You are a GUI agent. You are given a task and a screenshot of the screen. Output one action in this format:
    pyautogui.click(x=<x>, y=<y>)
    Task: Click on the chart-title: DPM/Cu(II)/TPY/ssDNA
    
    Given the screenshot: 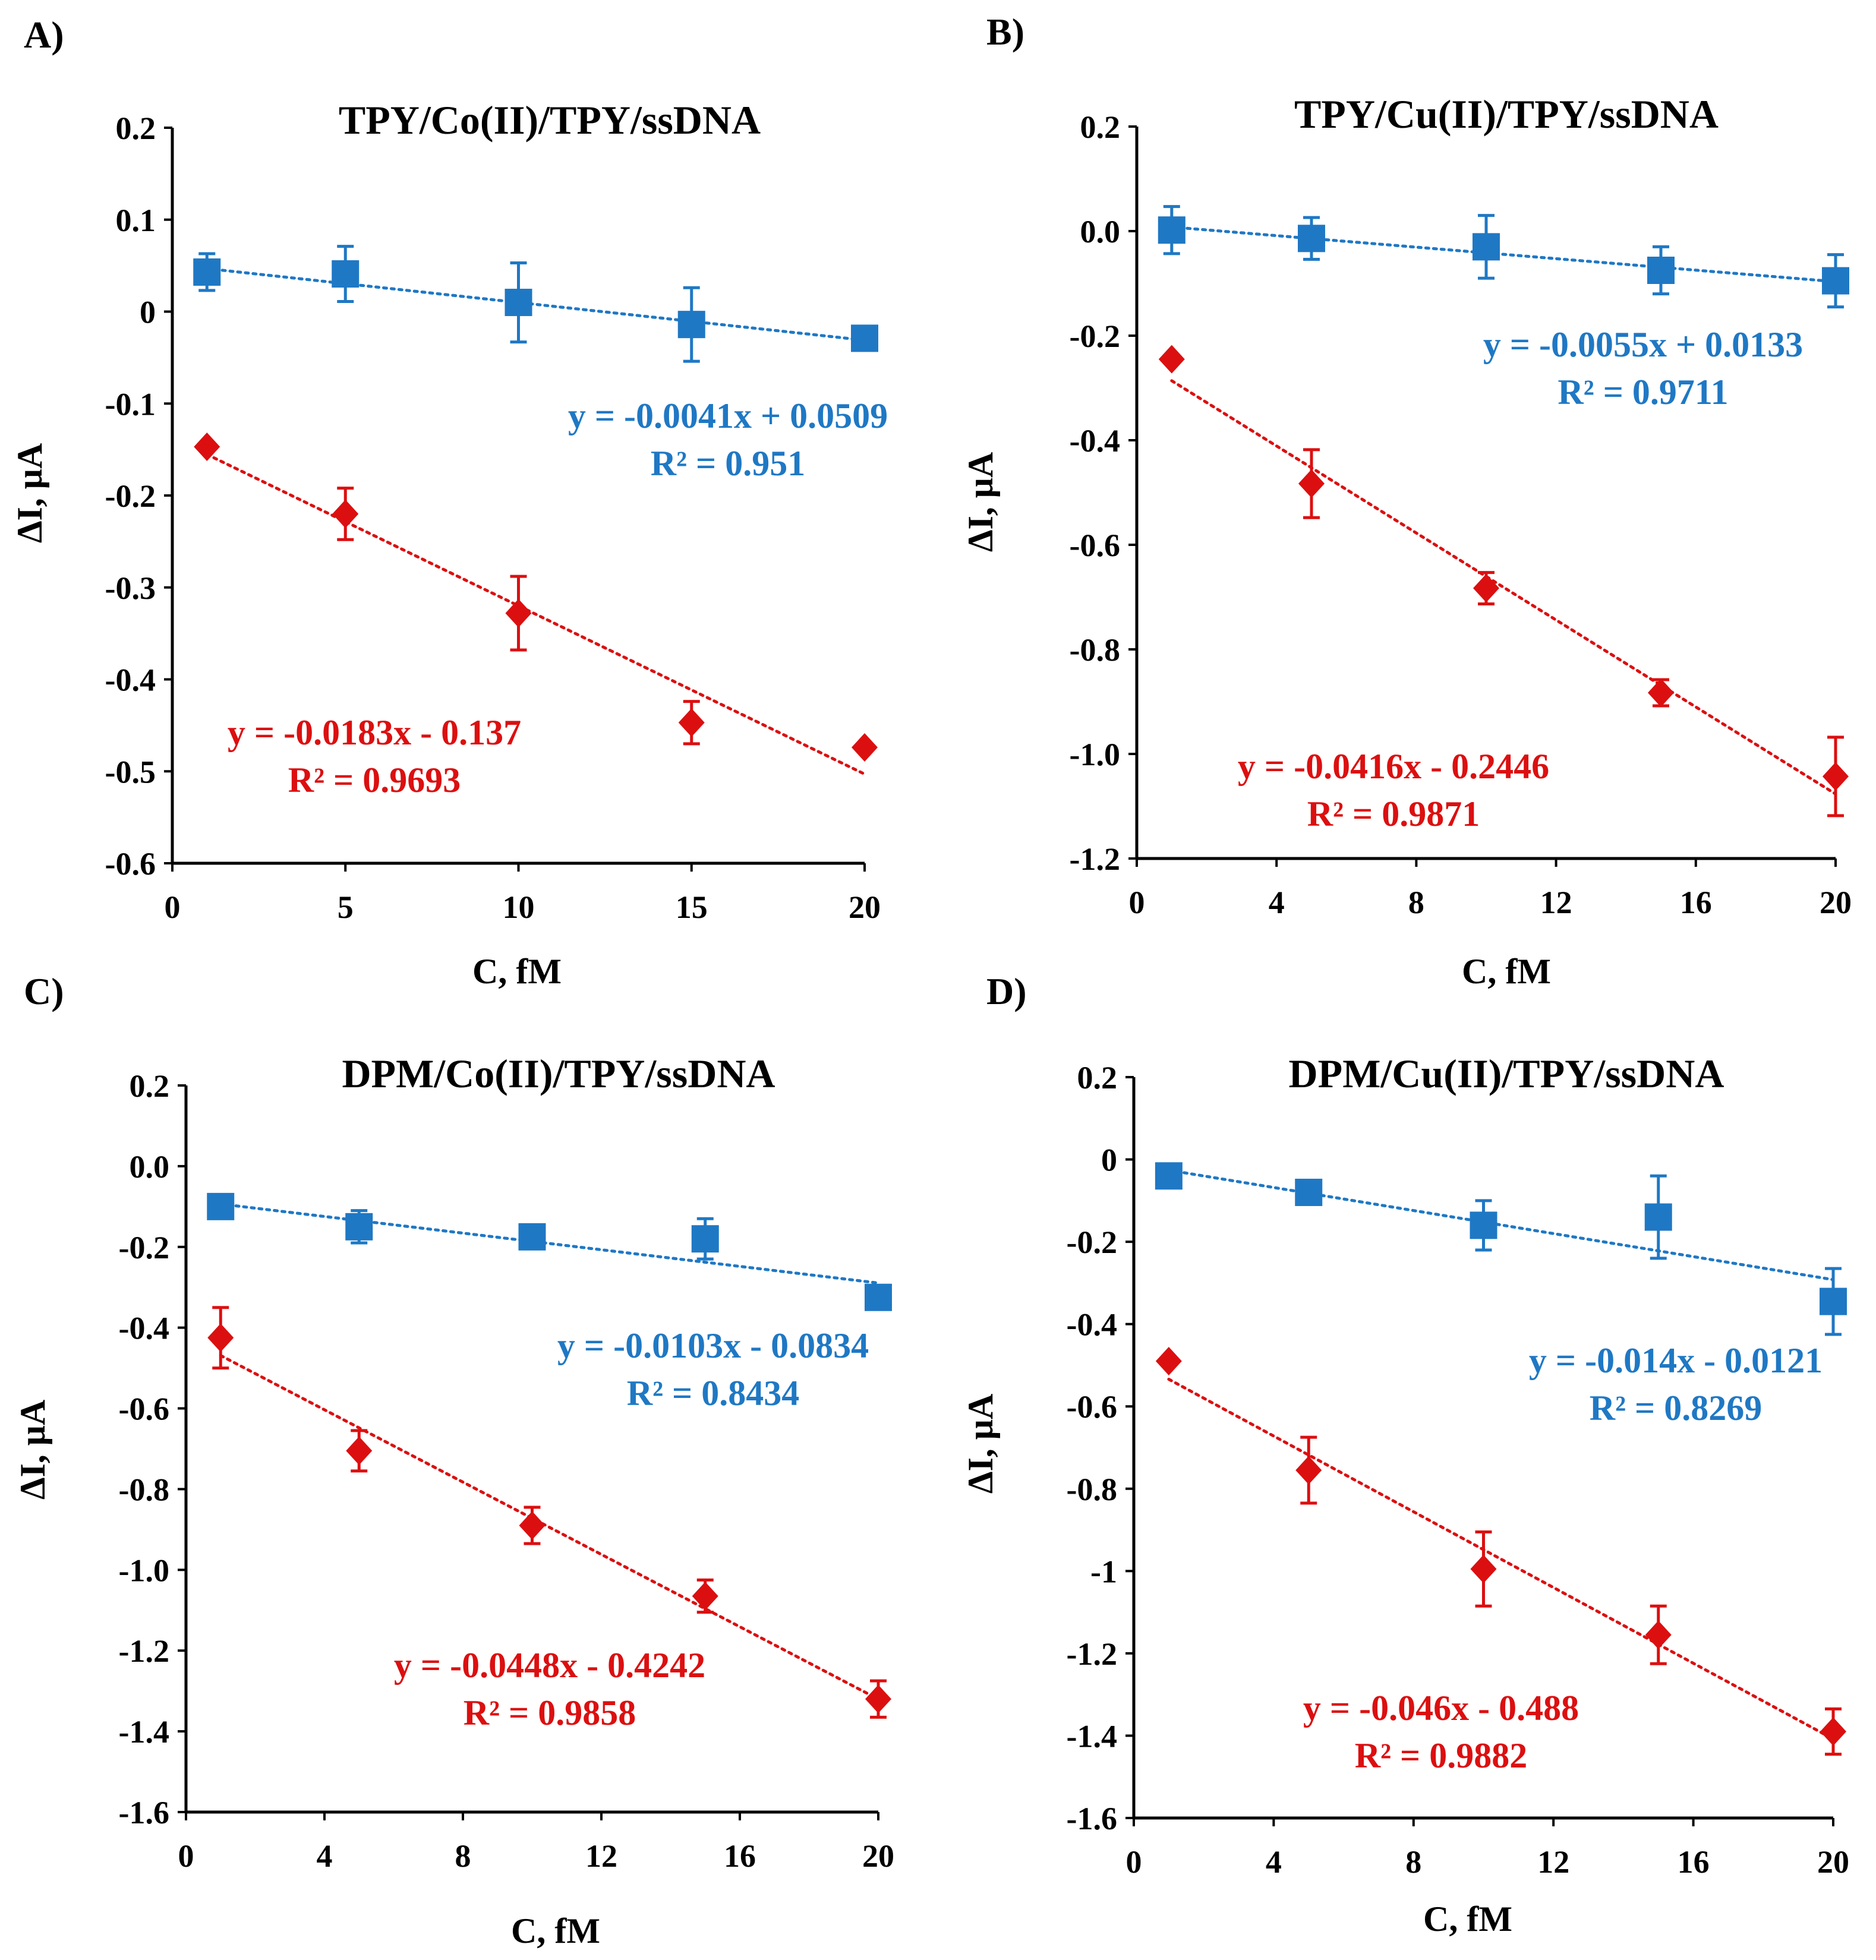 What is the action you would take?
    pyautogui.click(x=1506, y=1073)
    